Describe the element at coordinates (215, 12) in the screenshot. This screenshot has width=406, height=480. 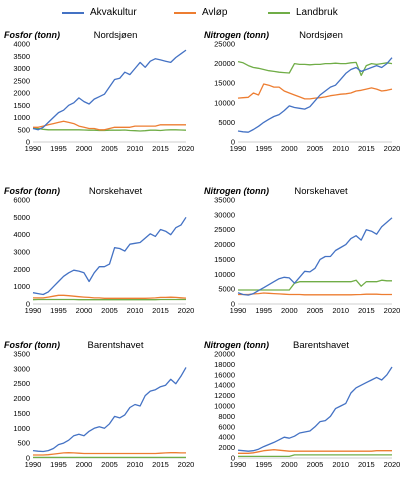
I see `legend-label-avlop: Avløp` at that location.